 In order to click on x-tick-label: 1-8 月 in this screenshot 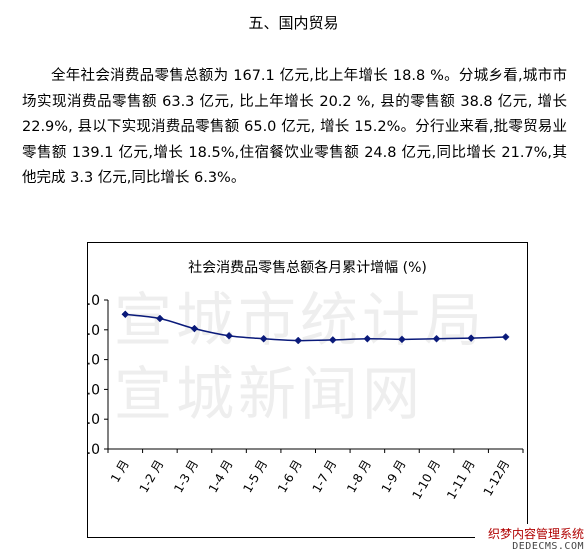, I will do `click(359, 477)`.